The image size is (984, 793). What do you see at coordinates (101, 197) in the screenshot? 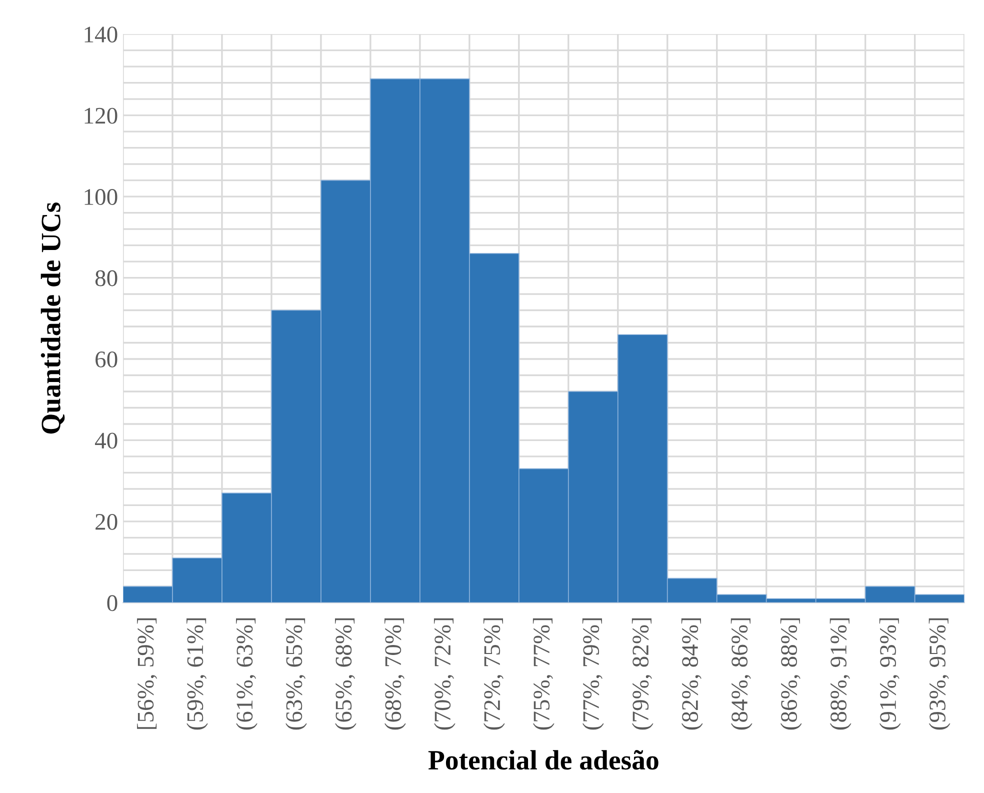
I see `y-tick-label: 100` at bounding box center [101, 197].